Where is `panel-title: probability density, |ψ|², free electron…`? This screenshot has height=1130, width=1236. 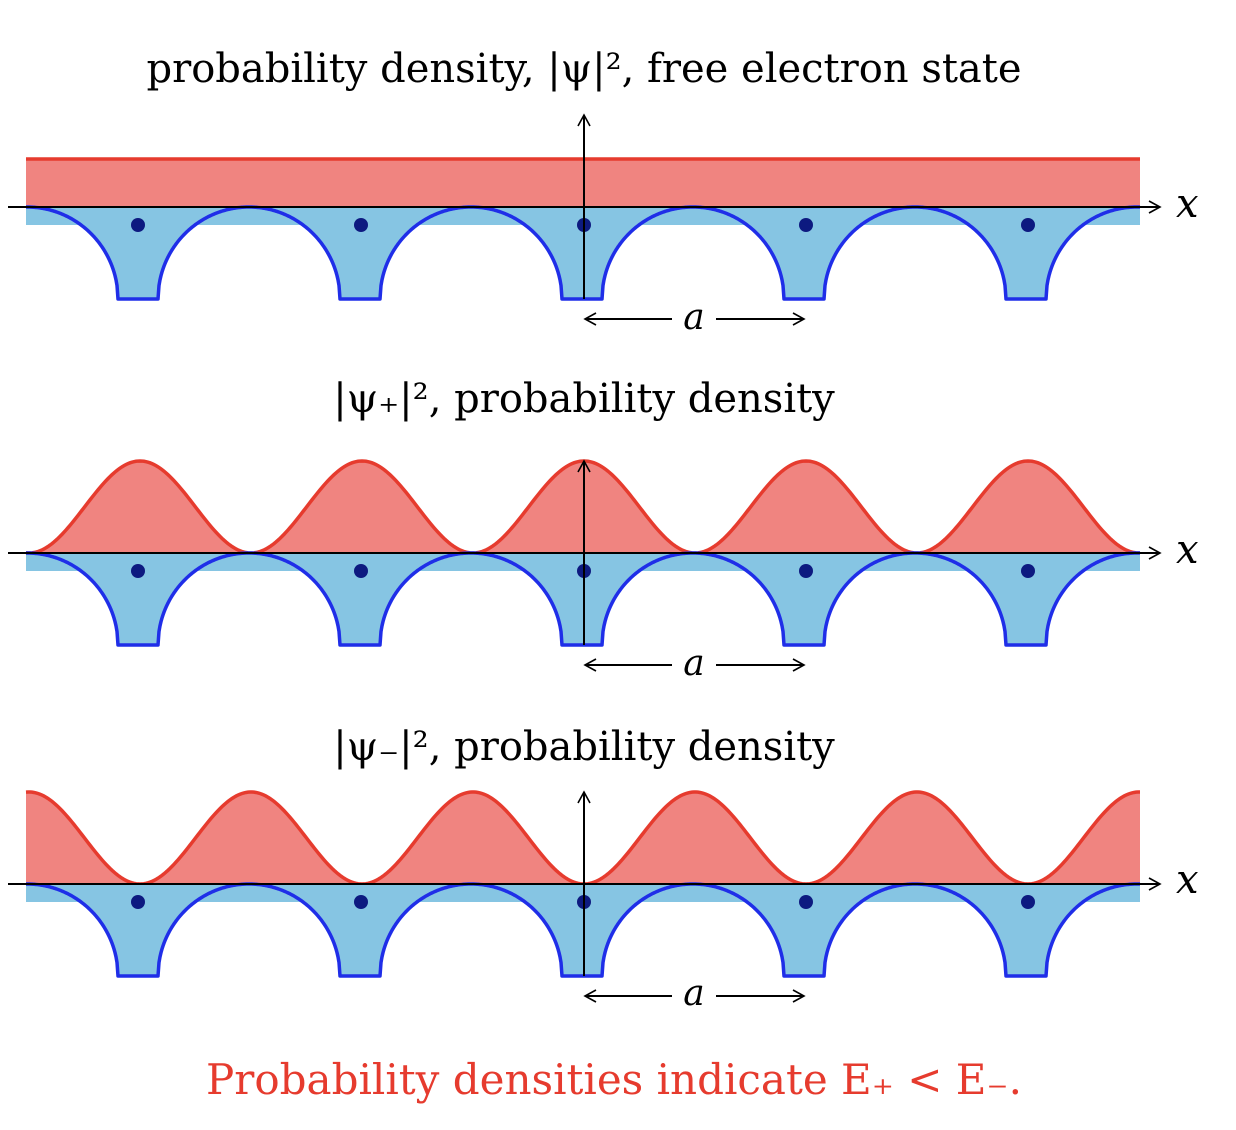 panel-title: probability density, |ψ|², free electron… is located at coordinates (583, 69).